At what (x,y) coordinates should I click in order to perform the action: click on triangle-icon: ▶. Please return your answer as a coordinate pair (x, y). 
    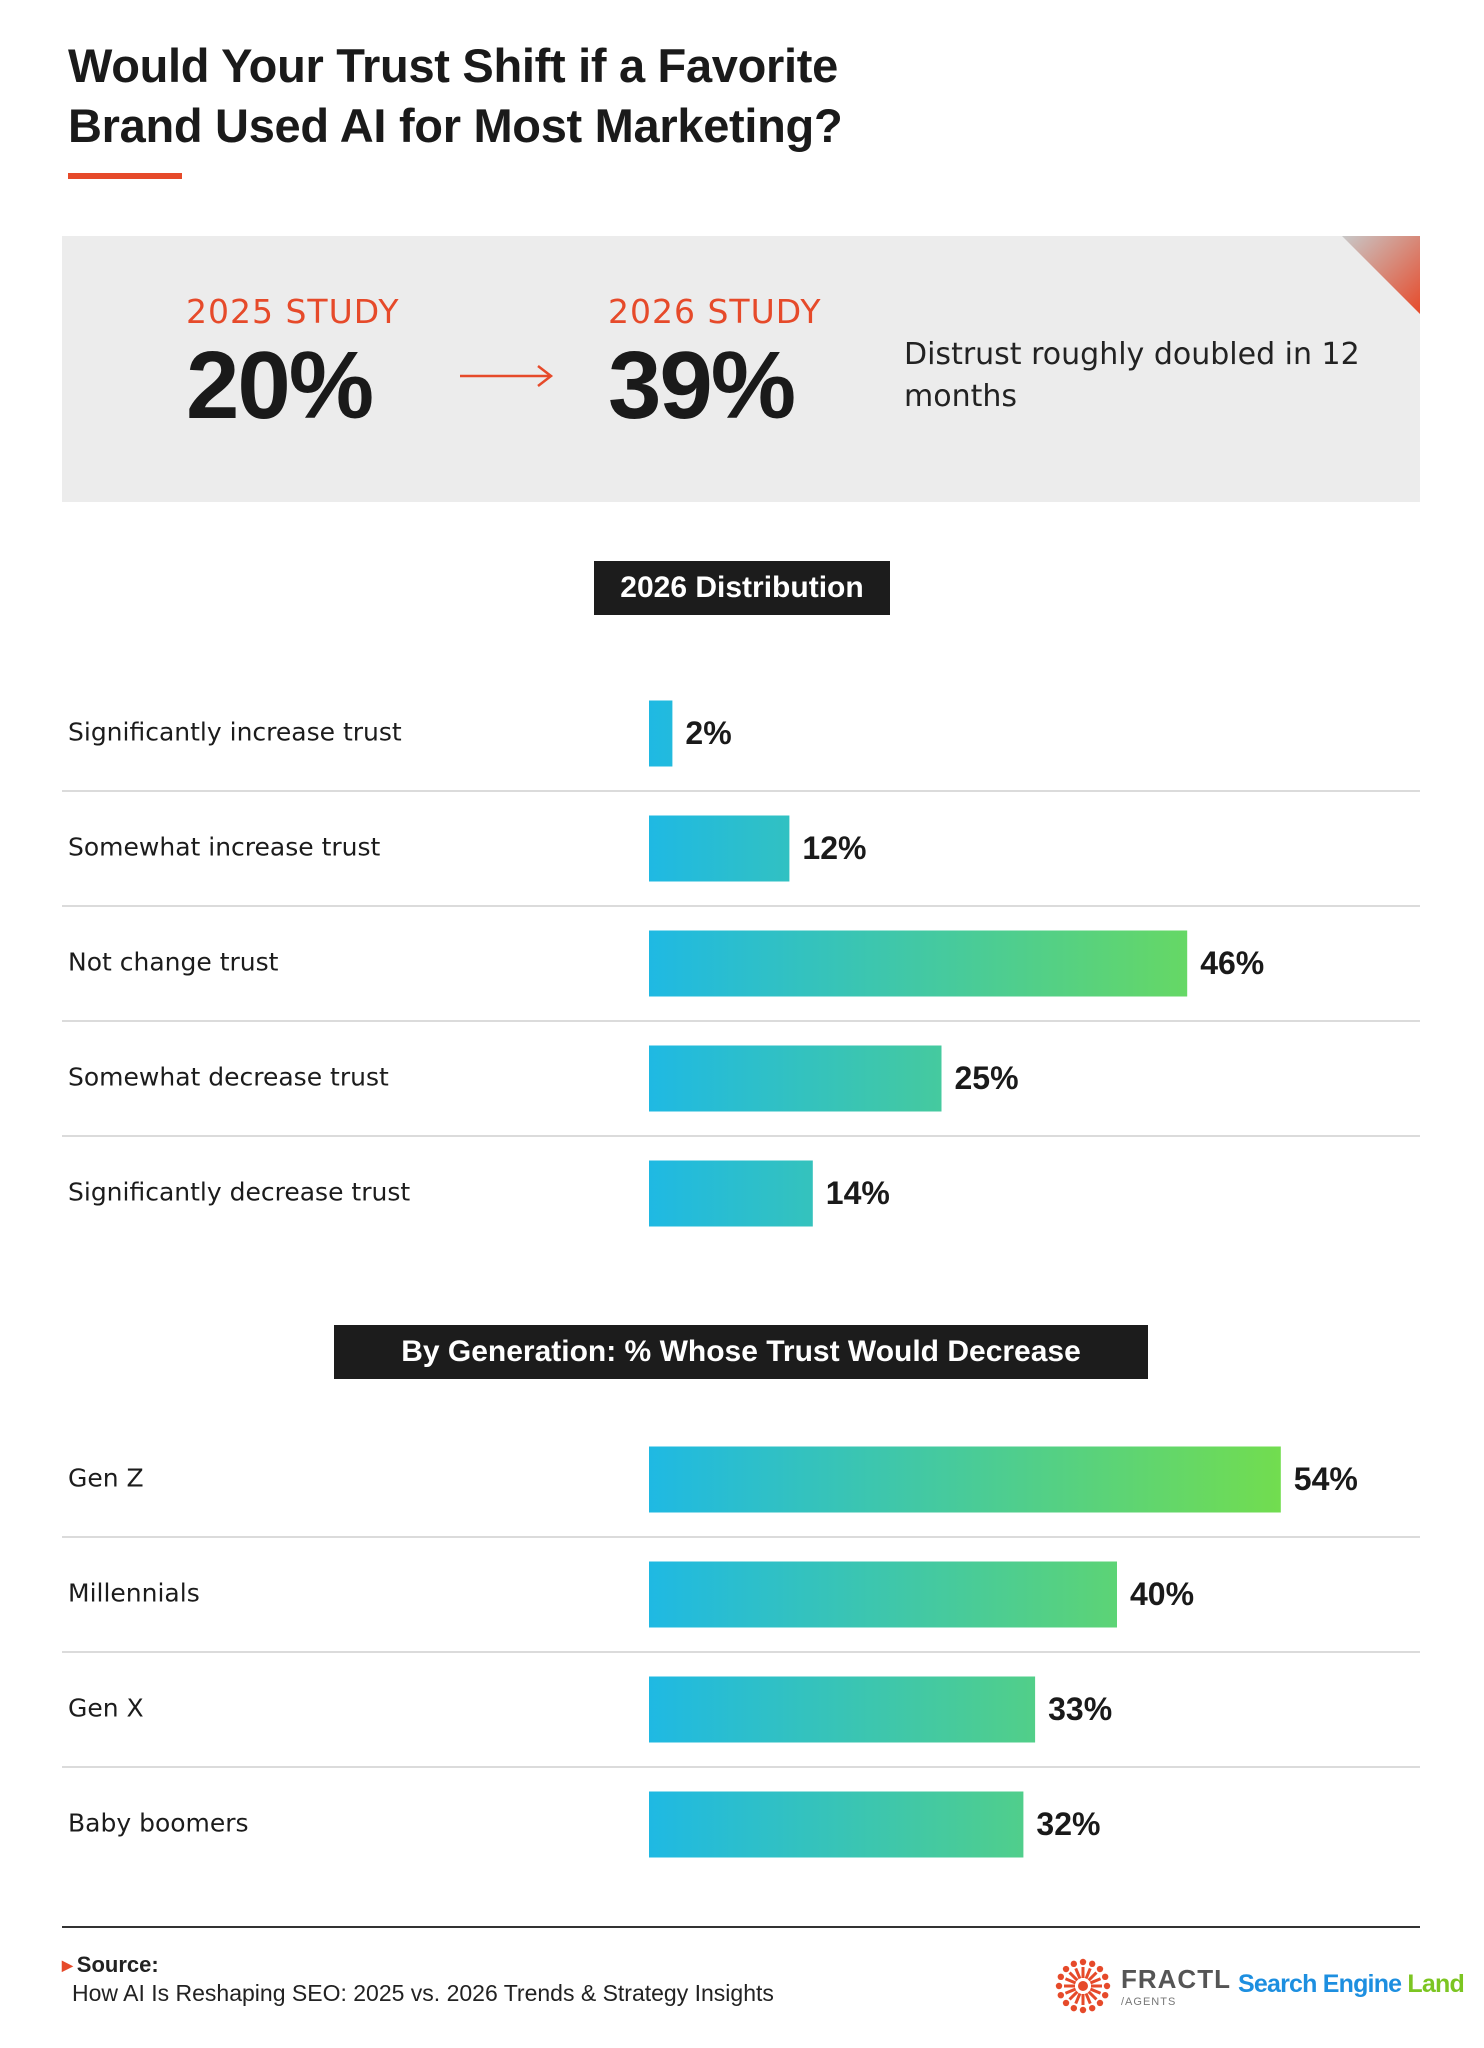
    Looking at the image, I should click on (67, 1965).